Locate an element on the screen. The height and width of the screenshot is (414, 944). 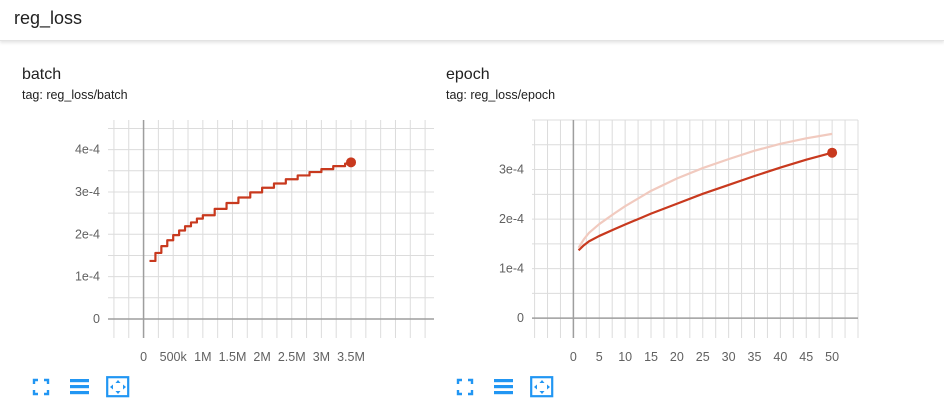
x-tick-label: 3.5M is located at coordinates (351, 357).